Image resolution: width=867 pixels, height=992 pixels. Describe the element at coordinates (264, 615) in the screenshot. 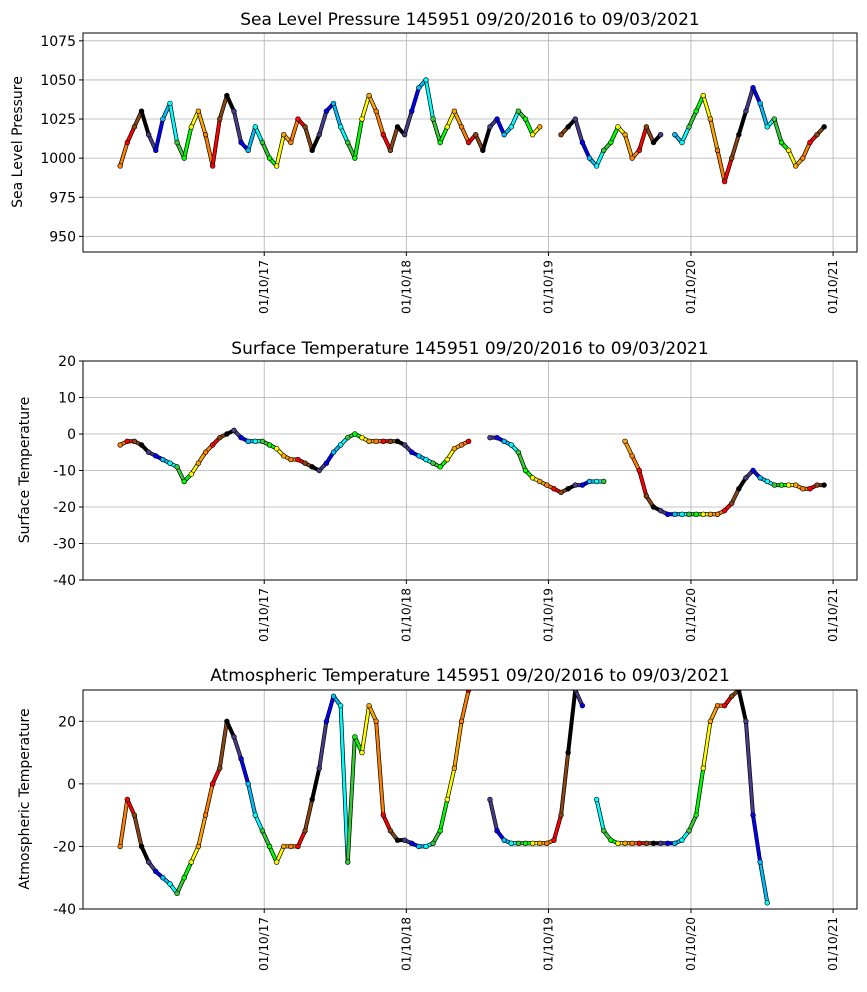

I see `x-tick-label: 01/10/17` at that location.